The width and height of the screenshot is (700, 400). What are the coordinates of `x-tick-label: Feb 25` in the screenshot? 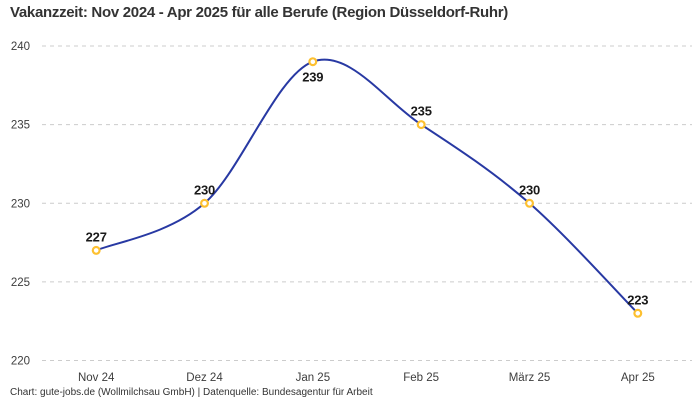 It's located at (421, 378).